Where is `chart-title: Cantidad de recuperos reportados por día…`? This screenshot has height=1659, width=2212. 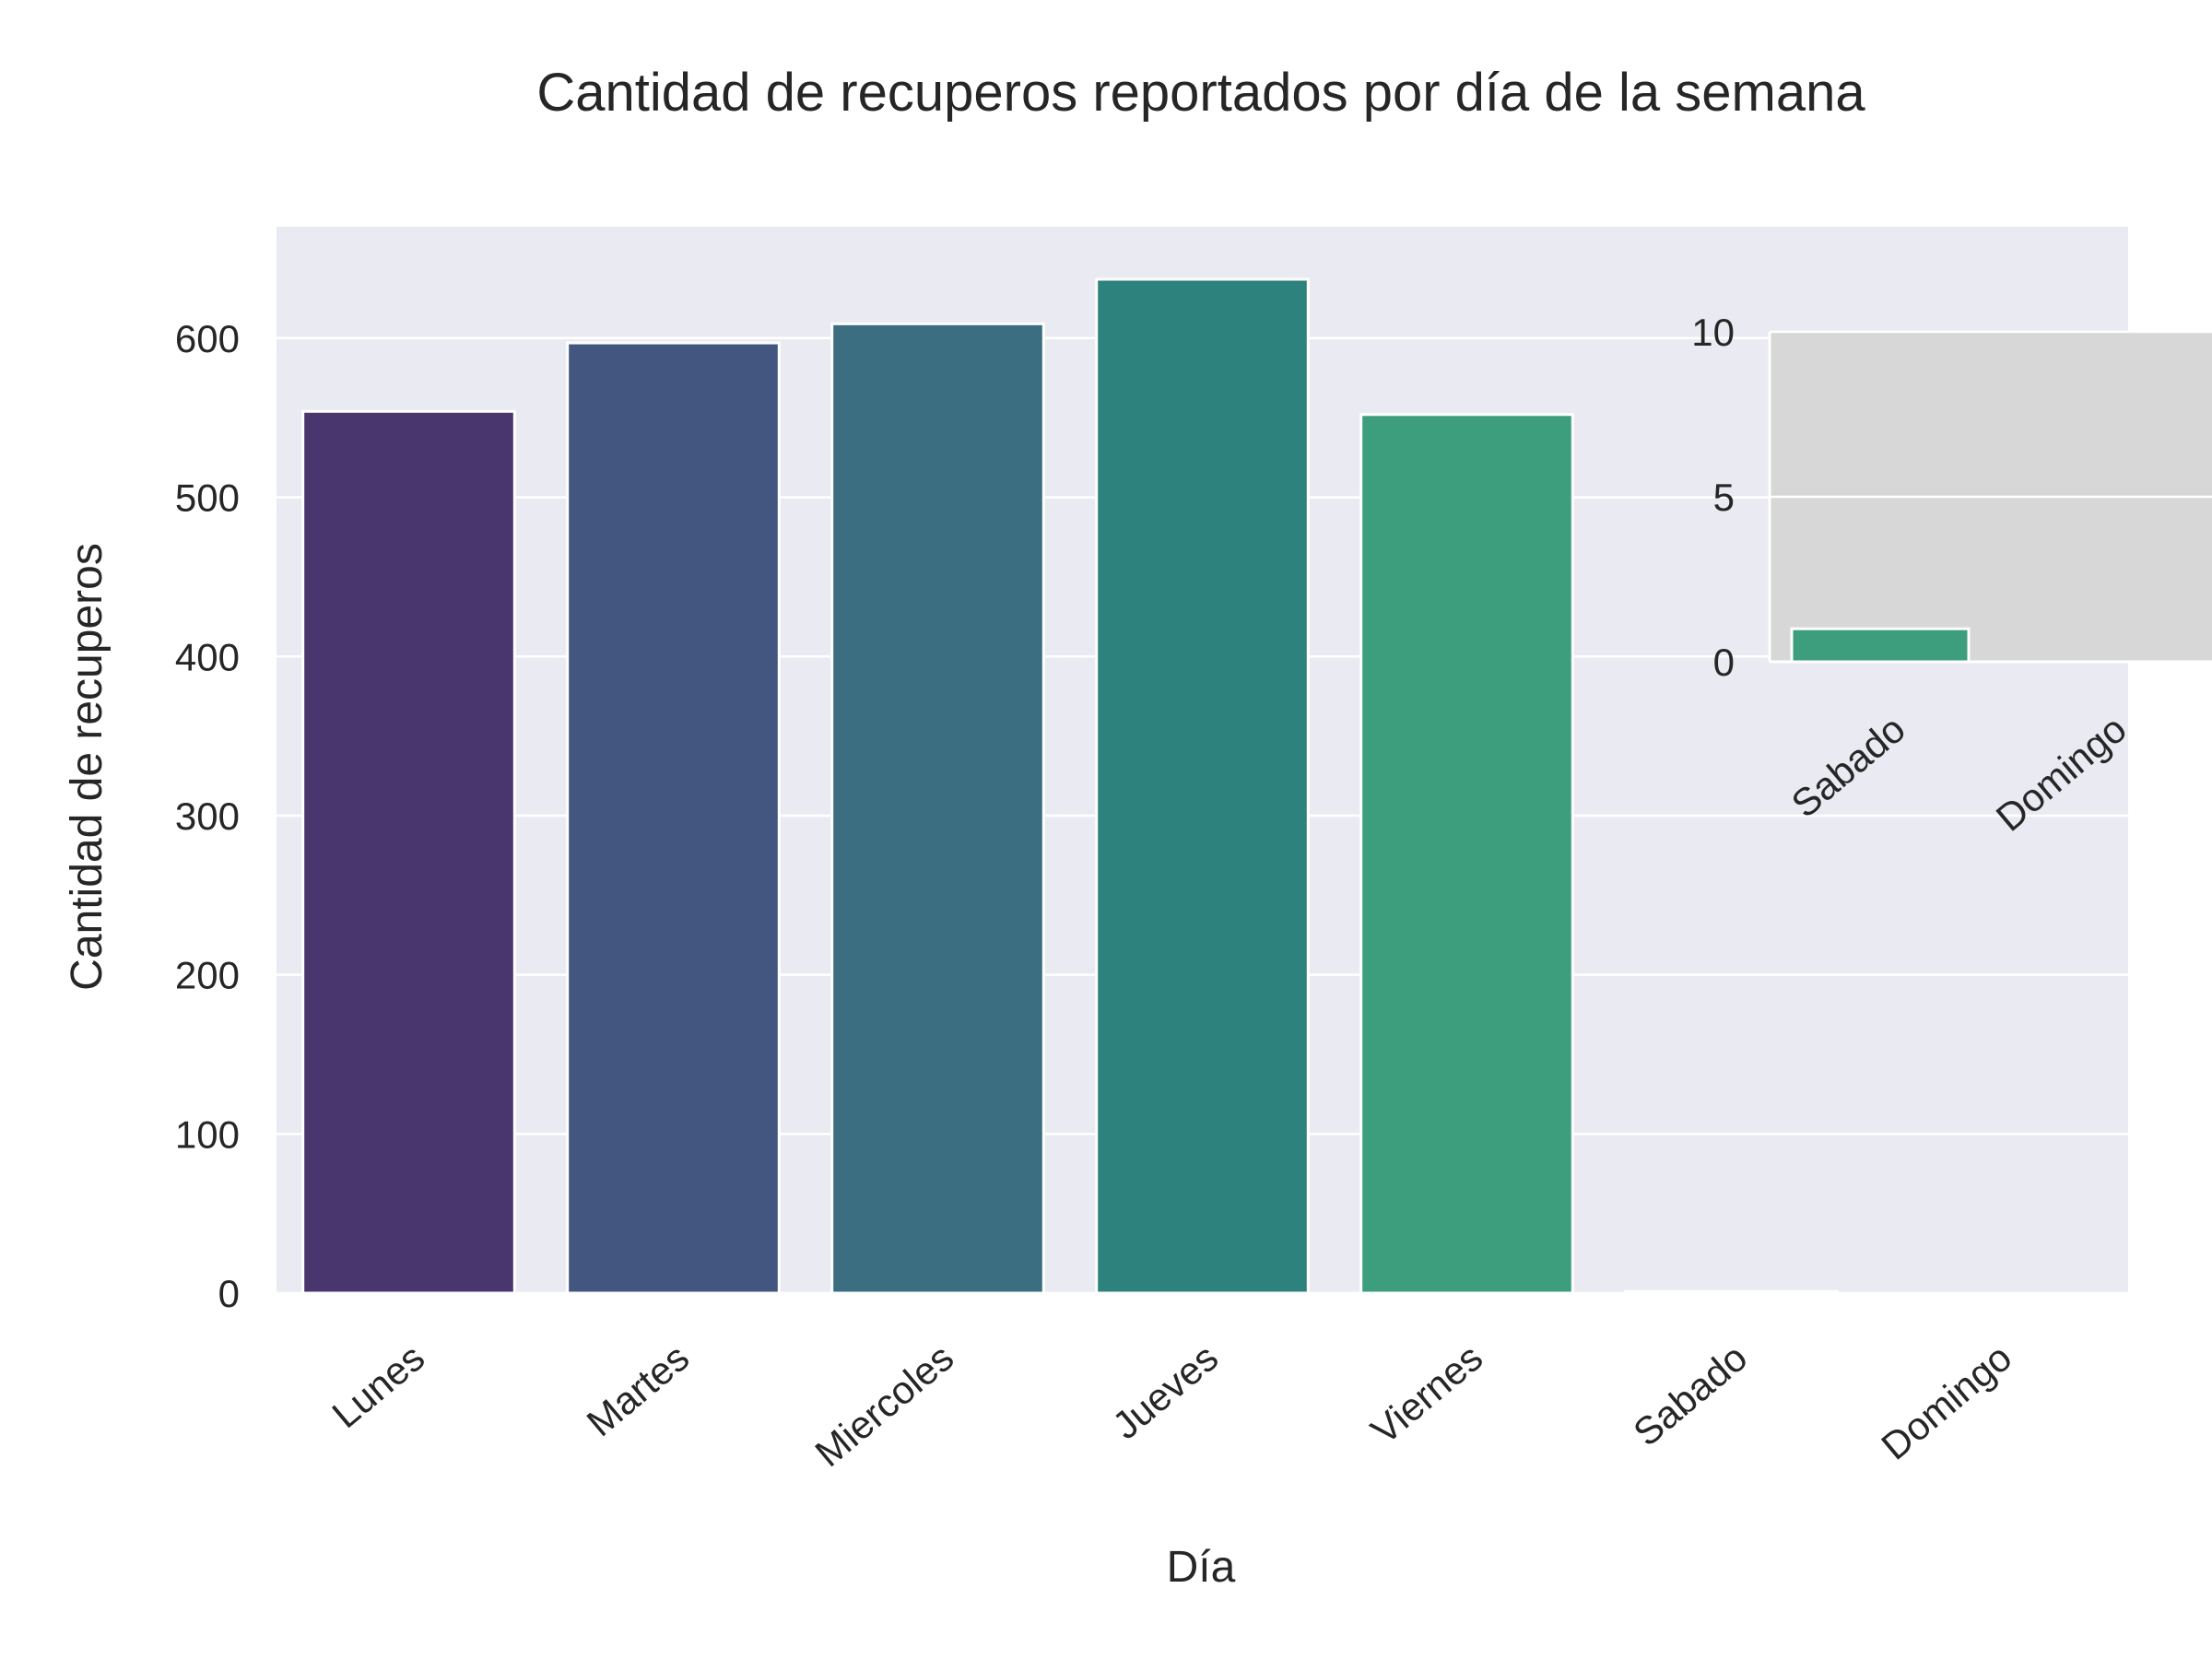 chart-title: Cantidad de recuperos reportados por día… is located at coordinates (1200, 93).